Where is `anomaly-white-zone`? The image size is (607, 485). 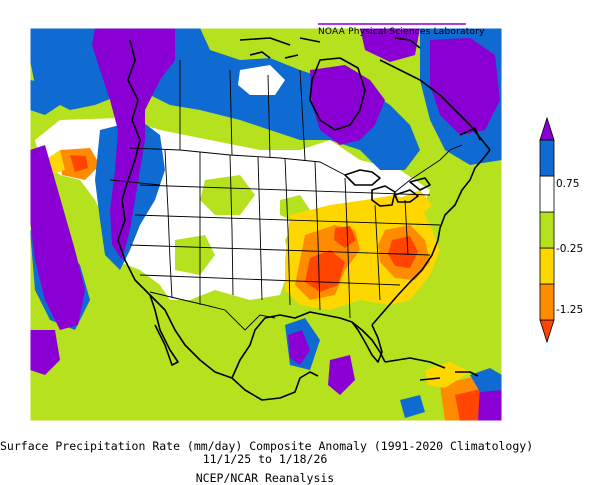 anomaly-white-zone is located at coordinates (261, 80).